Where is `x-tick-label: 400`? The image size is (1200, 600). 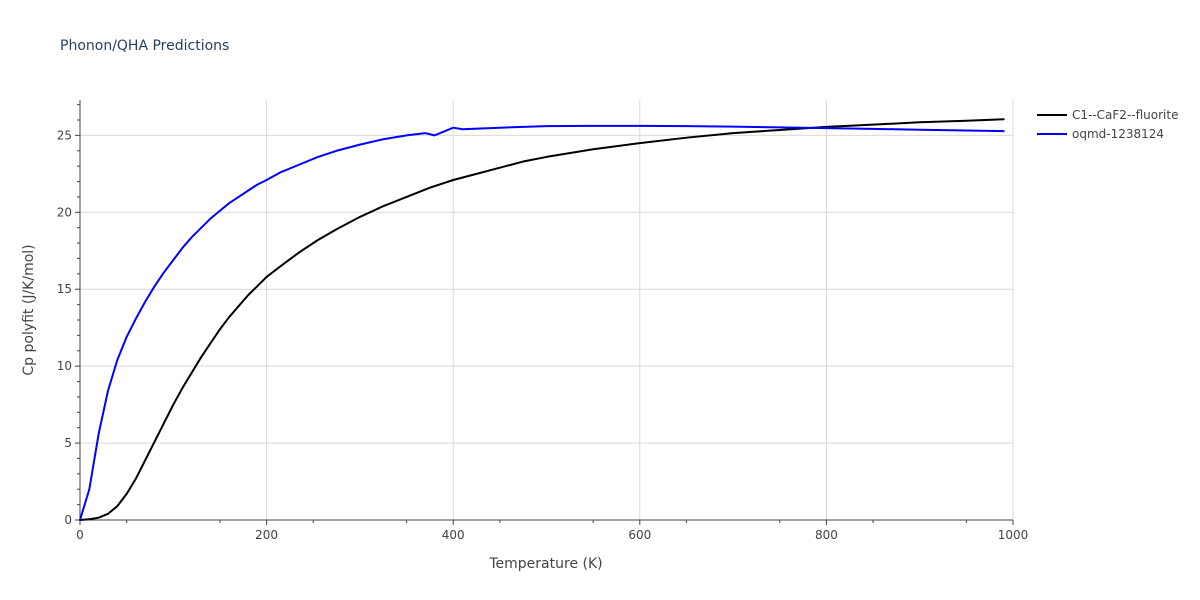 x-tick-label: 400 is located at coordinates (453, 535).